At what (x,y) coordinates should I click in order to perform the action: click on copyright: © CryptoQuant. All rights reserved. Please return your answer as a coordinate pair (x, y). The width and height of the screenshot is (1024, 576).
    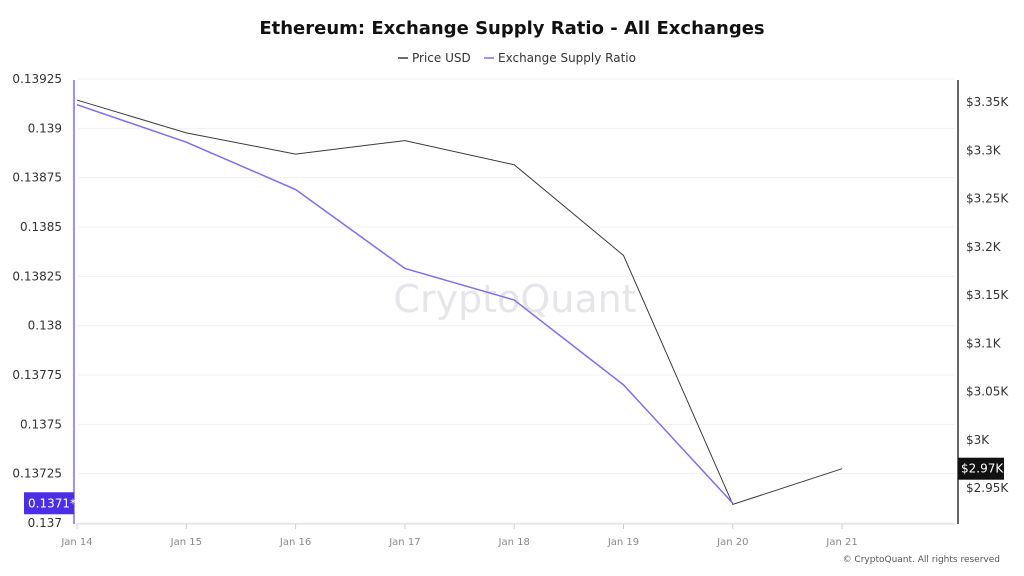
    Looking at the image, I should click on (921, 560).